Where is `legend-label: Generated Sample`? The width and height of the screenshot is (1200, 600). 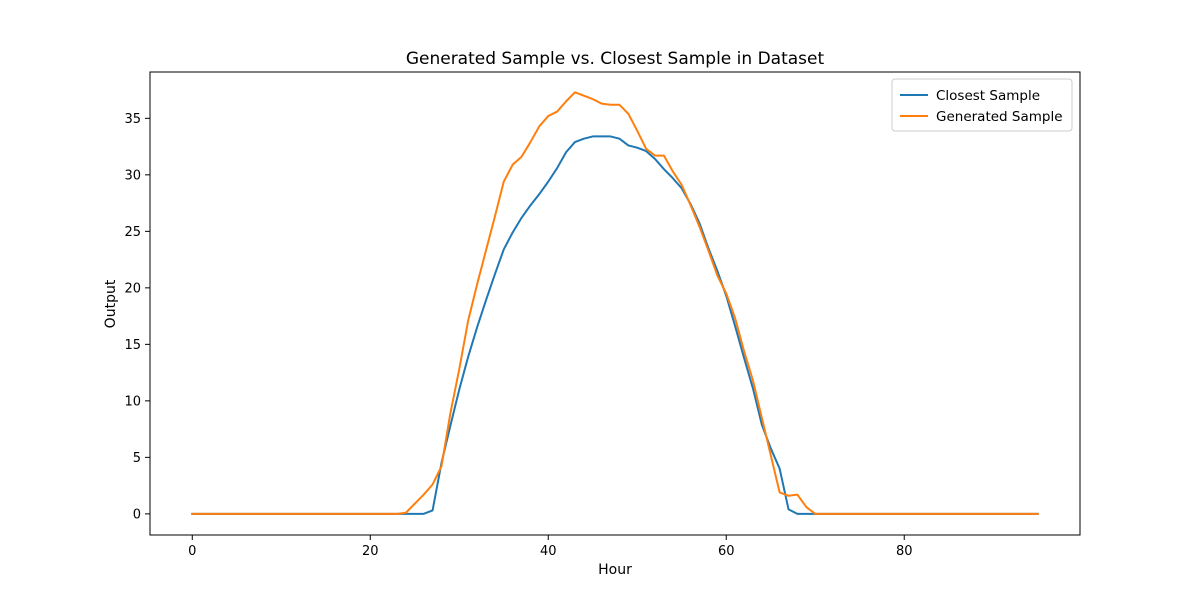 legend-label: Generated Sample is located at coordinates (999, 117).